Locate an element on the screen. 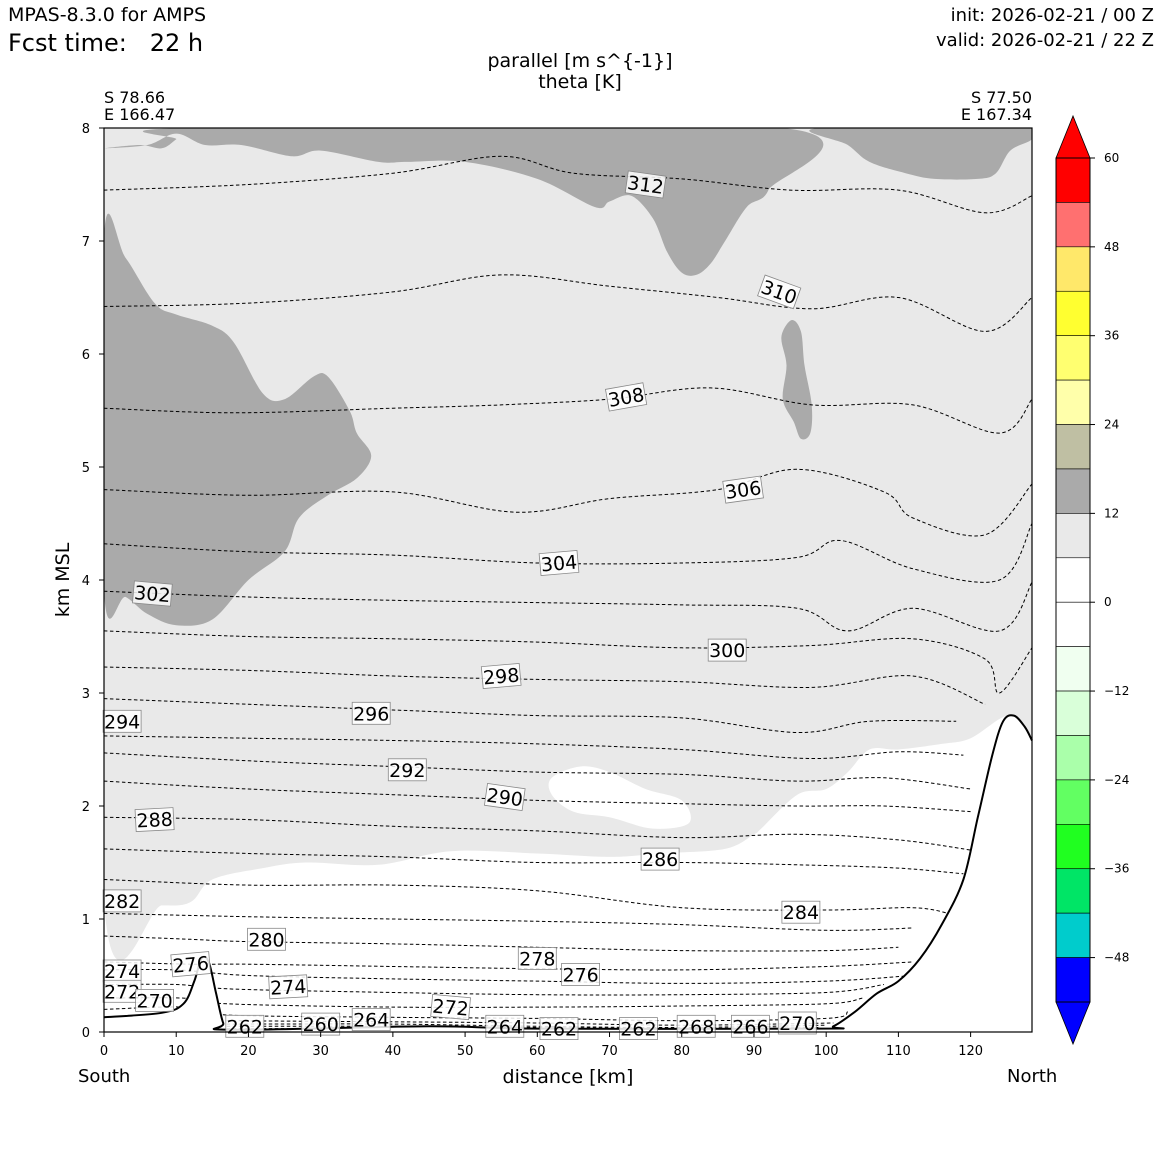  model-name: MPAS-8.3.0 for AMPS is located at coordinates (107, 15).